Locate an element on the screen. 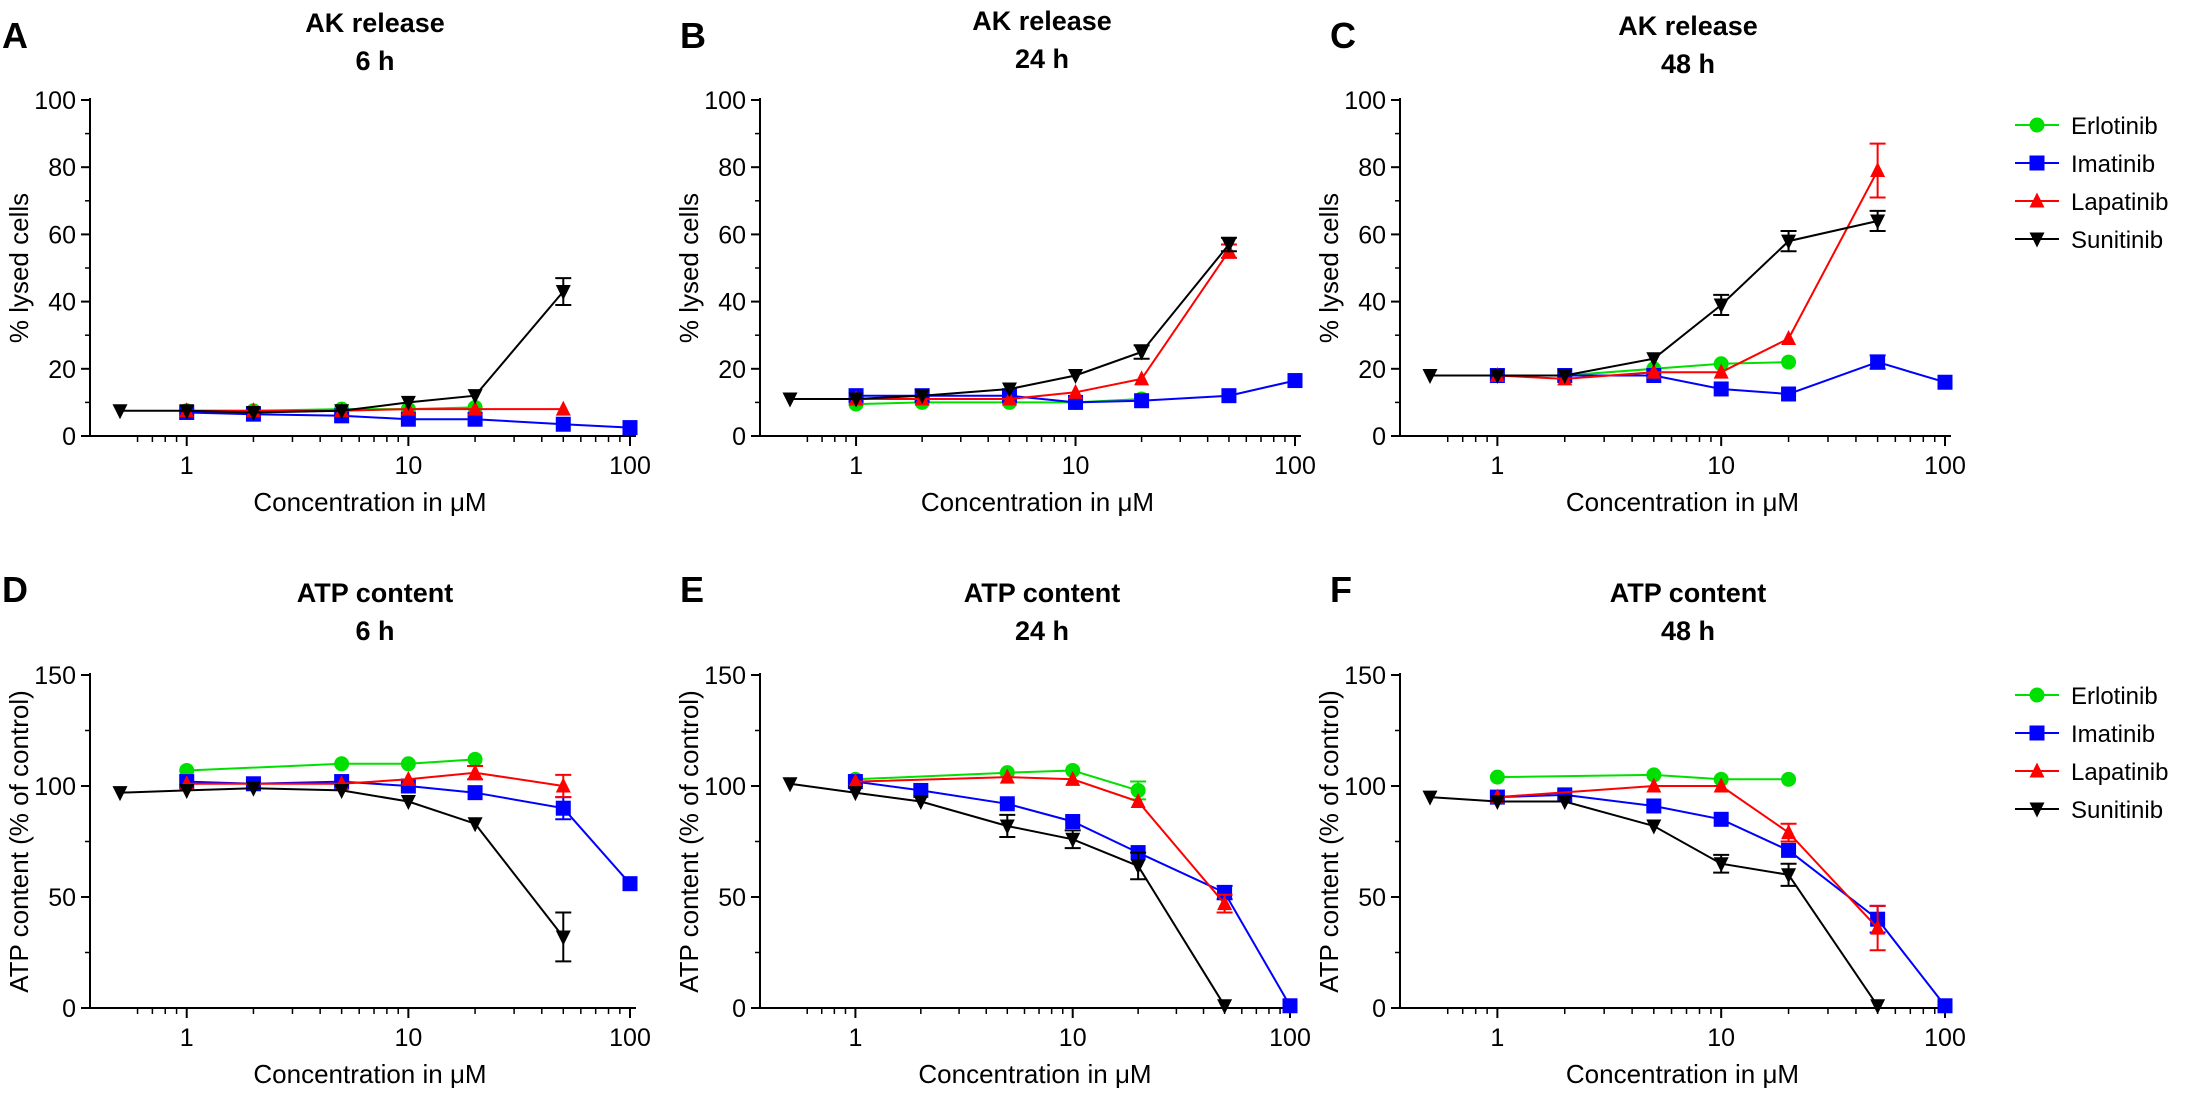  panel-letter-c: C is located at coordinates (1343, 35).